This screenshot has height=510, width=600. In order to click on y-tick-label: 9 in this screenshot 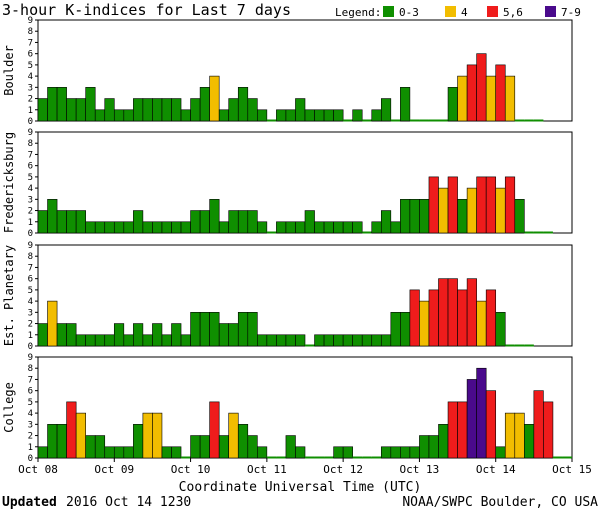, I will do `click(30, 21)`.